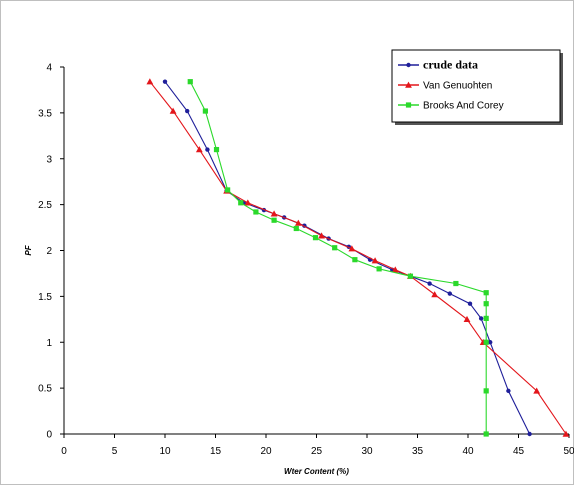 This screenshot has width=574, height=486. What do you see at coordinates (49, 435) in the screenshot?
I see `y-tick-label: 0` at bounding box center [49, 435].